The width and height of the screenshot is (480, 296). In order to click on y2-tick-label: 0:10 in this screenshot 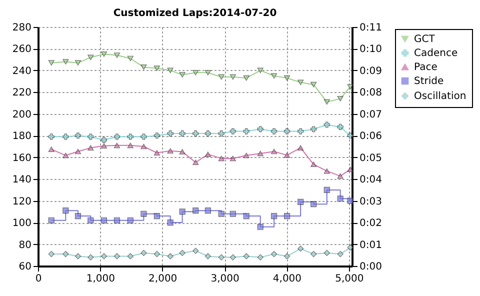, I will do `click(371, 50)`.